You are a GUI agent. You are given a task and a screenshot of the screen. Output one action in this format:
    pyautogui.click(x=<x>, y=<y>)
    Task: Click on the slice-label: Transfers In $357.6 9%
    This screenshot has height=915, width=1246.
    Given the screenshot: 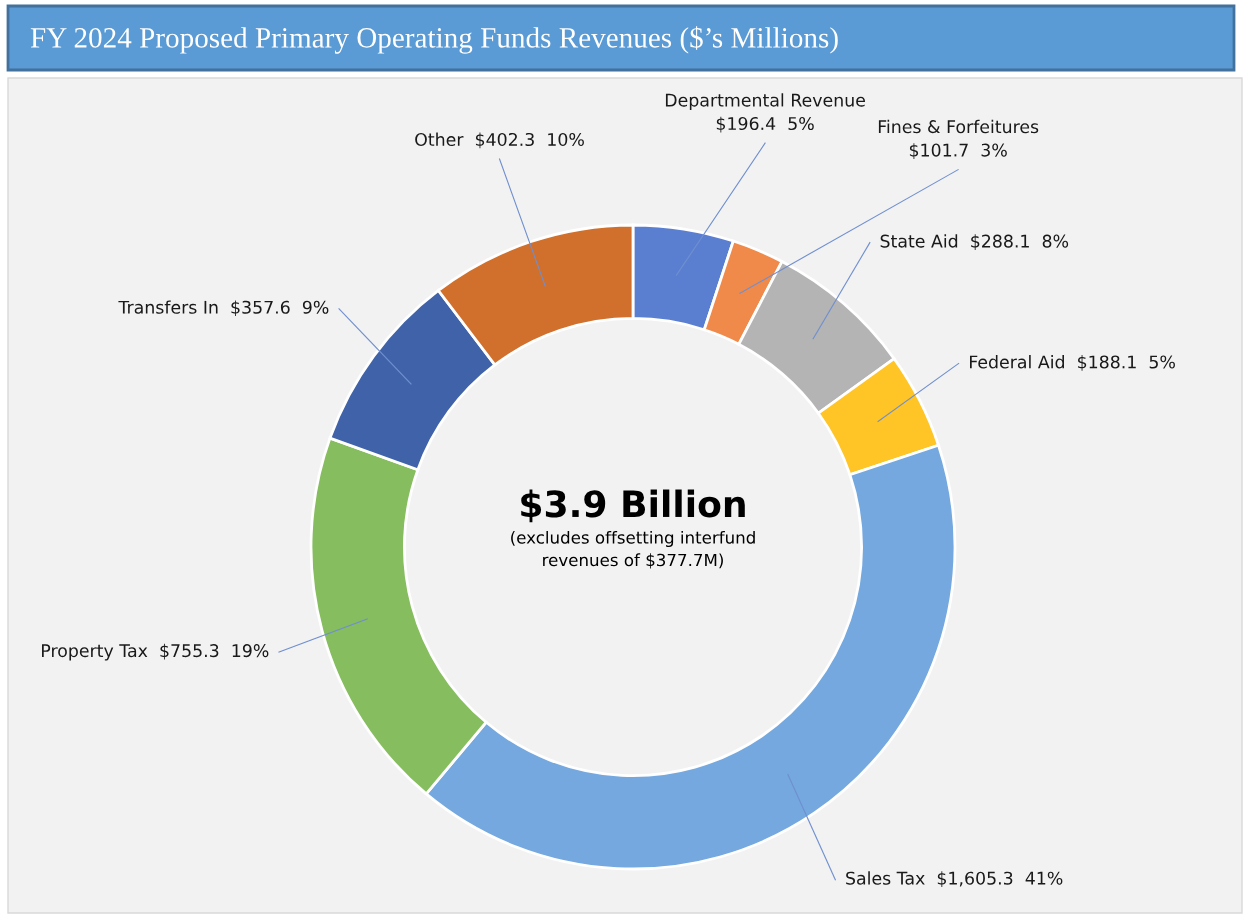 What is the action you would take?
    pyautogui.click(x=223, y=308)
    